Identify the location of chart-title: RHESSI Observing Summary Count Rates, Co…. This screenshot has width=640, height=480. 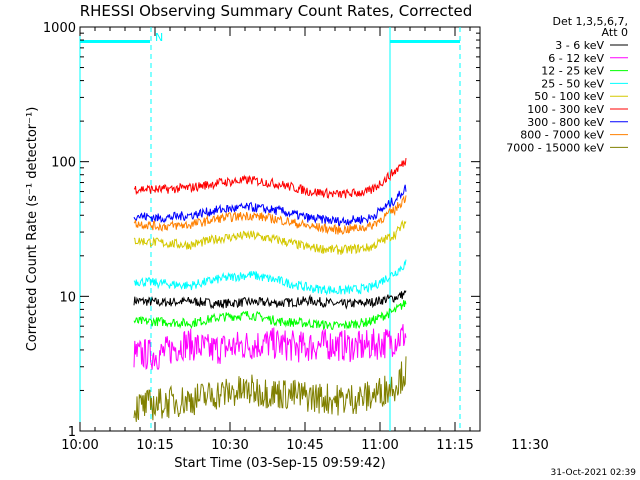
(276, 11).